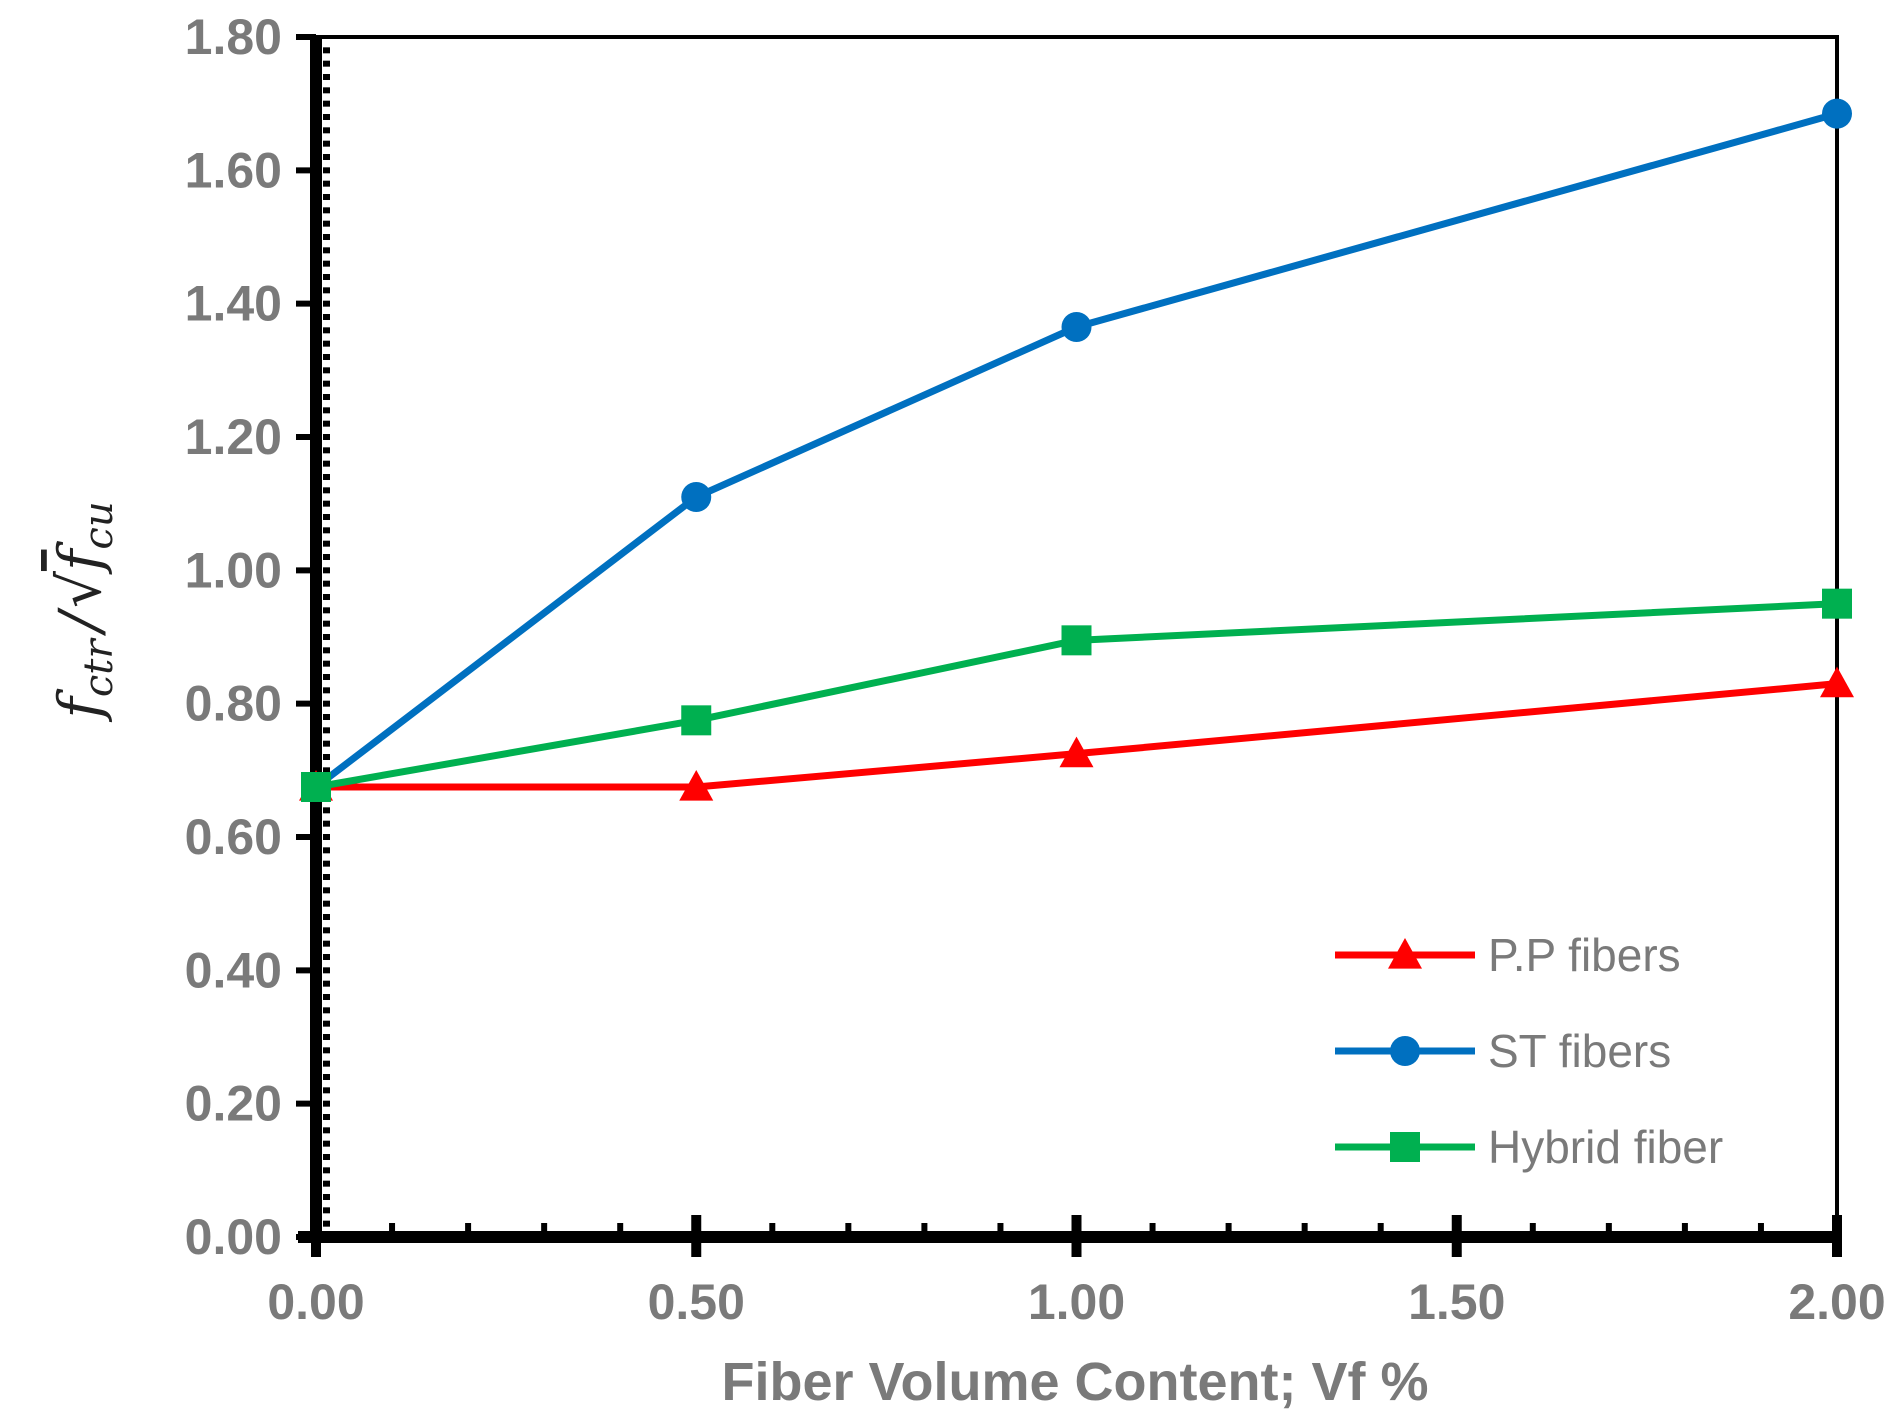 This screenshot has height=1426, width=1899. Describe the element at coordinates (233, 1104) in the screenshot. I see `y-tick-label: 0.20` at that location.